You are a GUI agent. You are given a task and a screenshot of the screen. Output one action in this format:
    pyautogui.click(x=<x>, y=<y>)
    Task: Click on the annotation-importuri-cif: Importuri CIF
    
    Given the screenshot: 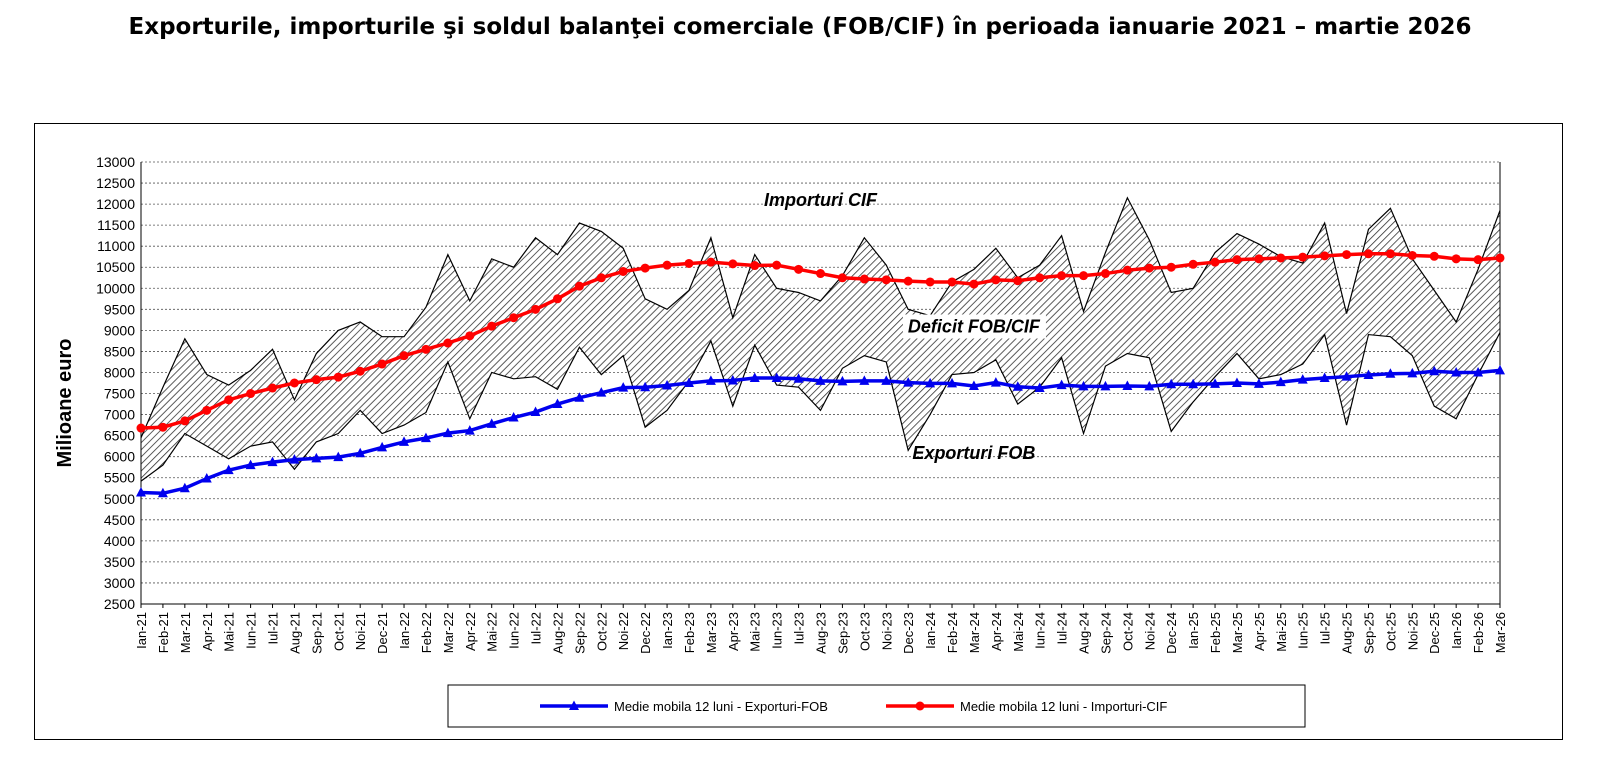 What is the action you would take?
    pyautogui.click(x=821, y=200)
    